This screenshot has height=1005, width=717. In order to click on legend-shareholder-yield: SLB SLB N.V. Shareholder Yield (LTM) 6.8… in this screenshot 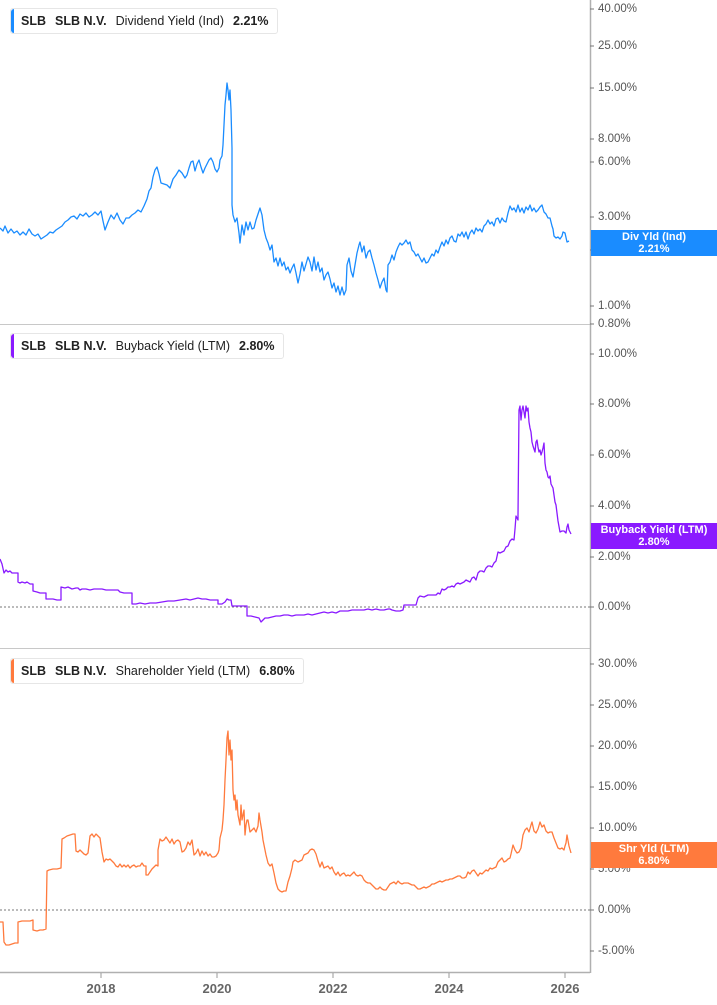, I will do `click(157, 671)`.